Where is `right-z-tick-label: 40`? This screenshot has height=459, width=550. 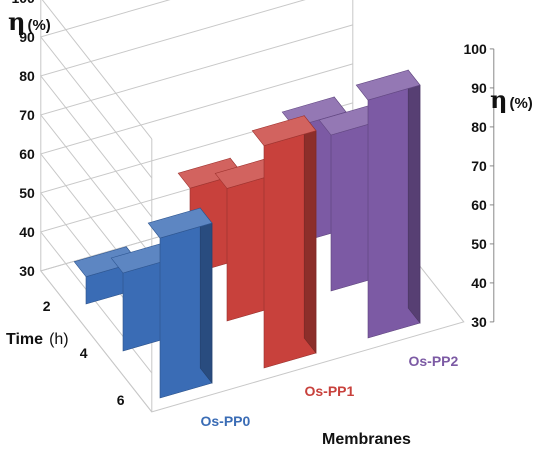
right-z-tick-label: 40 is located at coordinates (479, 283).